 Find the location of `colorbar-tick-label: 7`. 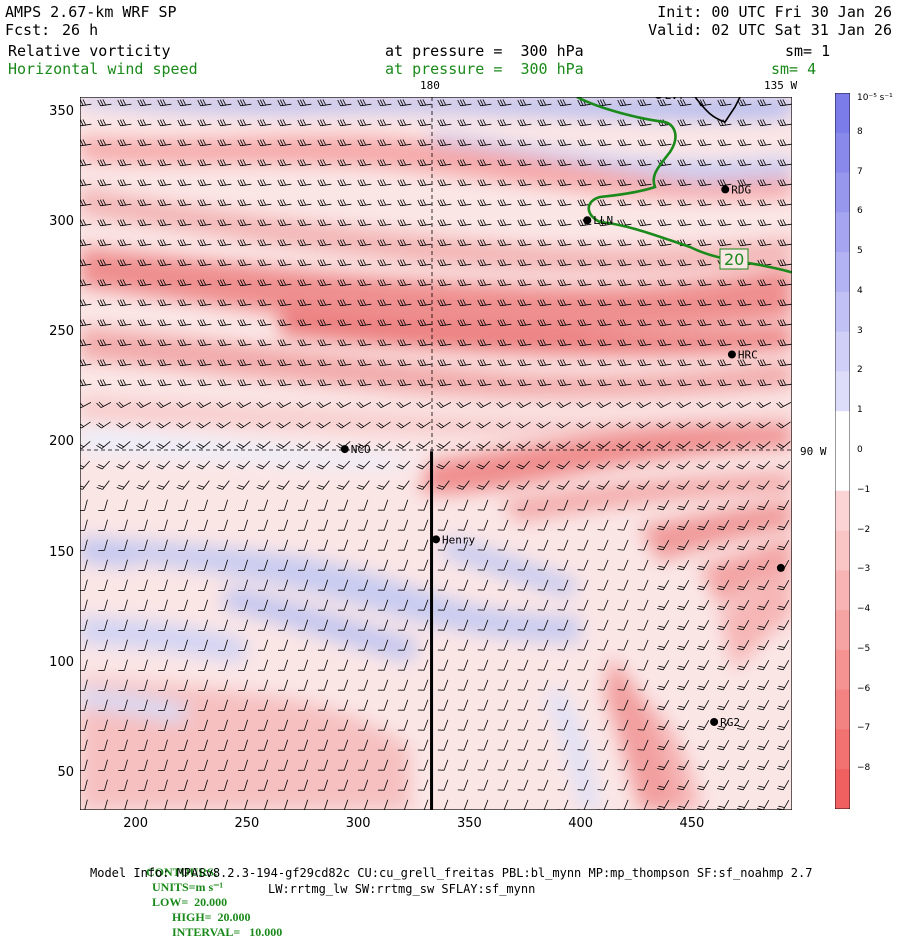

colorbar-tick-label: 7 is located at coordinates (860, 171).